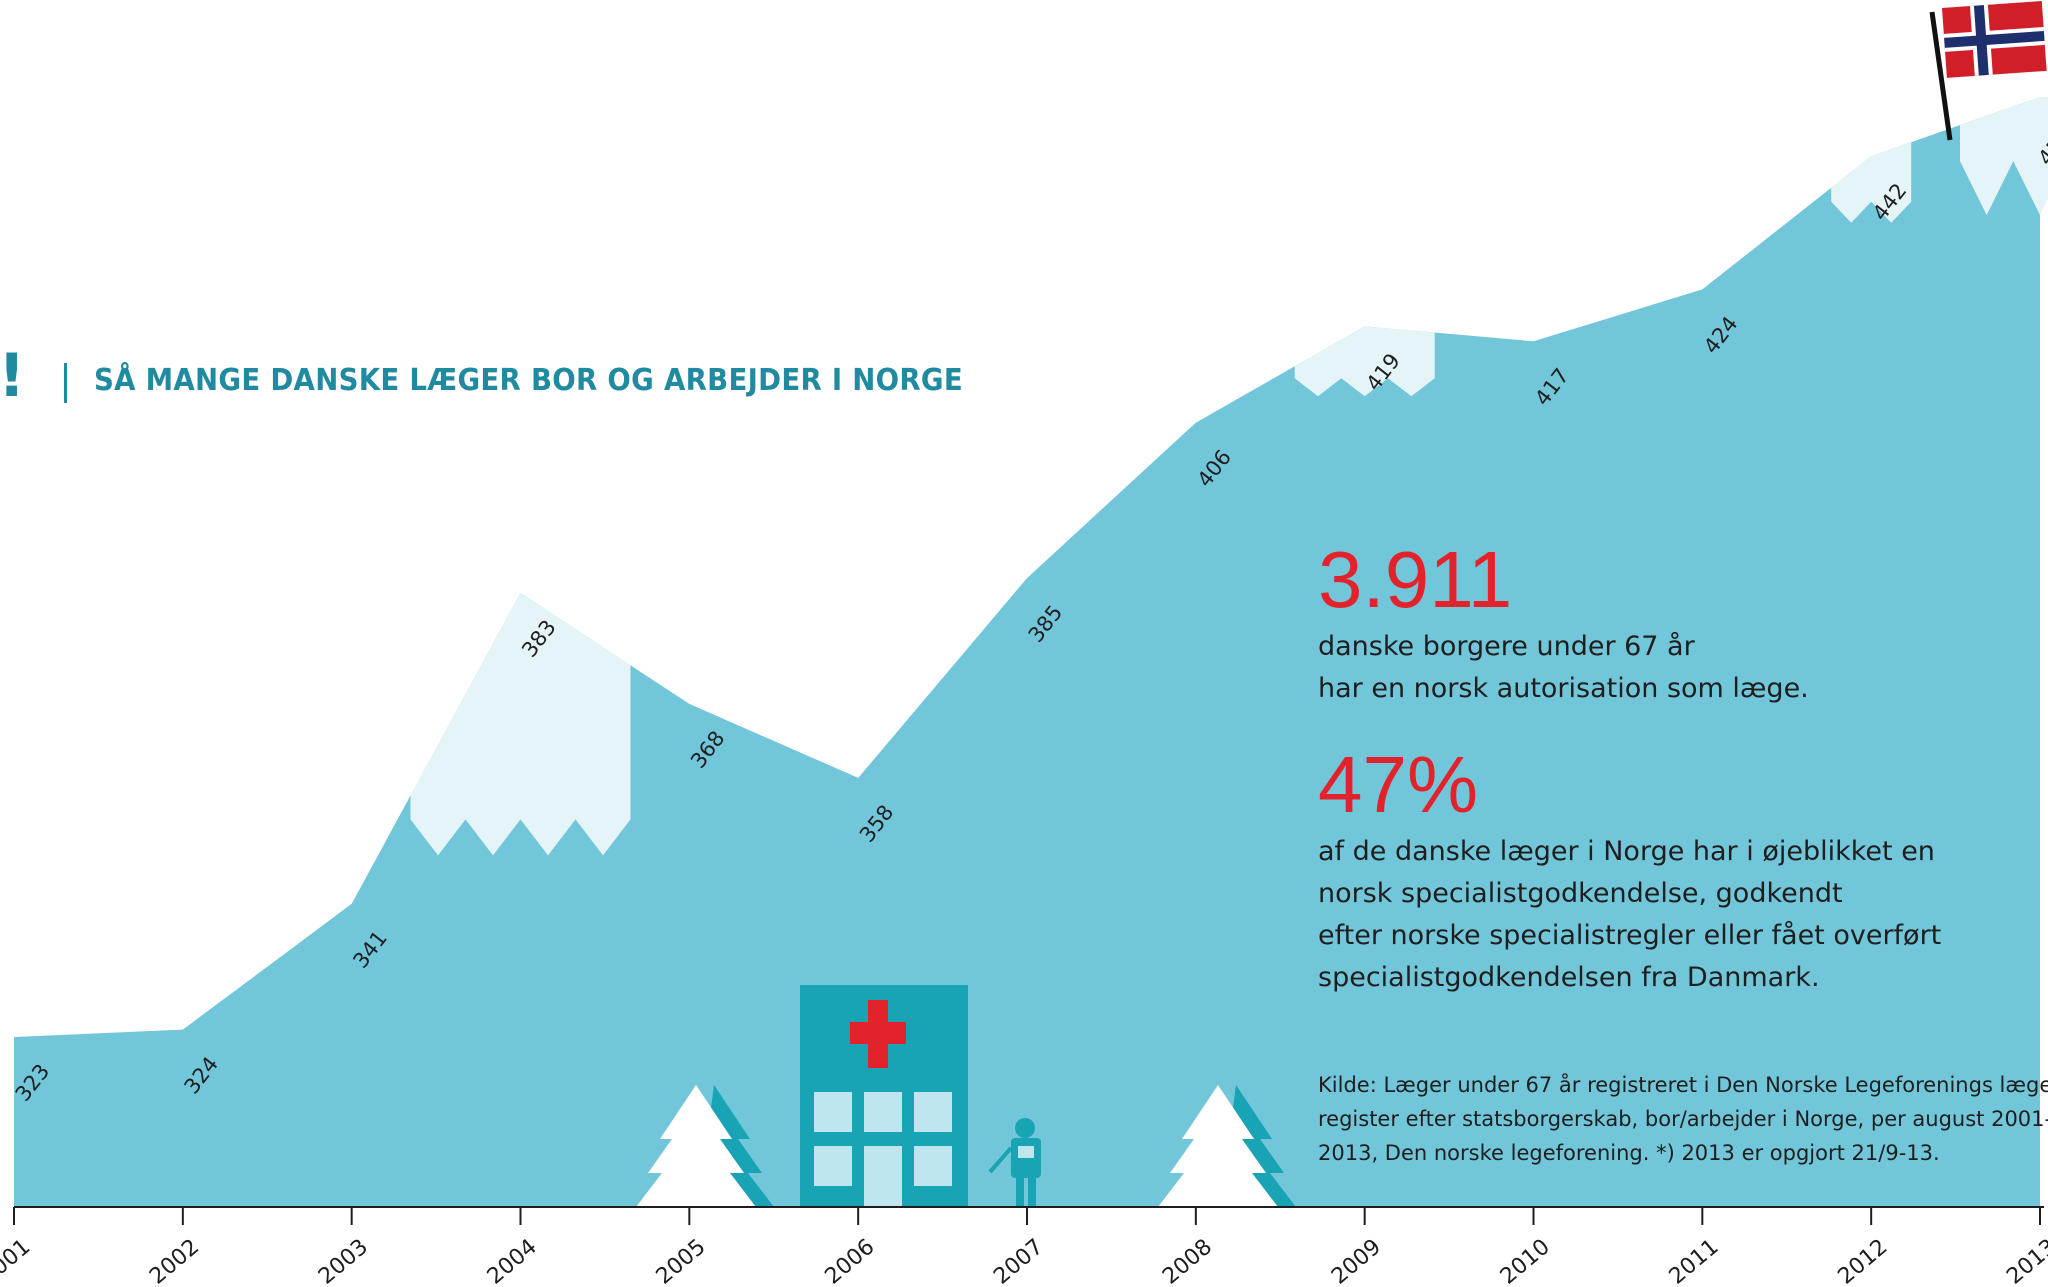  I want to click on x-tick-label: 2007, so click(1018, 1260).